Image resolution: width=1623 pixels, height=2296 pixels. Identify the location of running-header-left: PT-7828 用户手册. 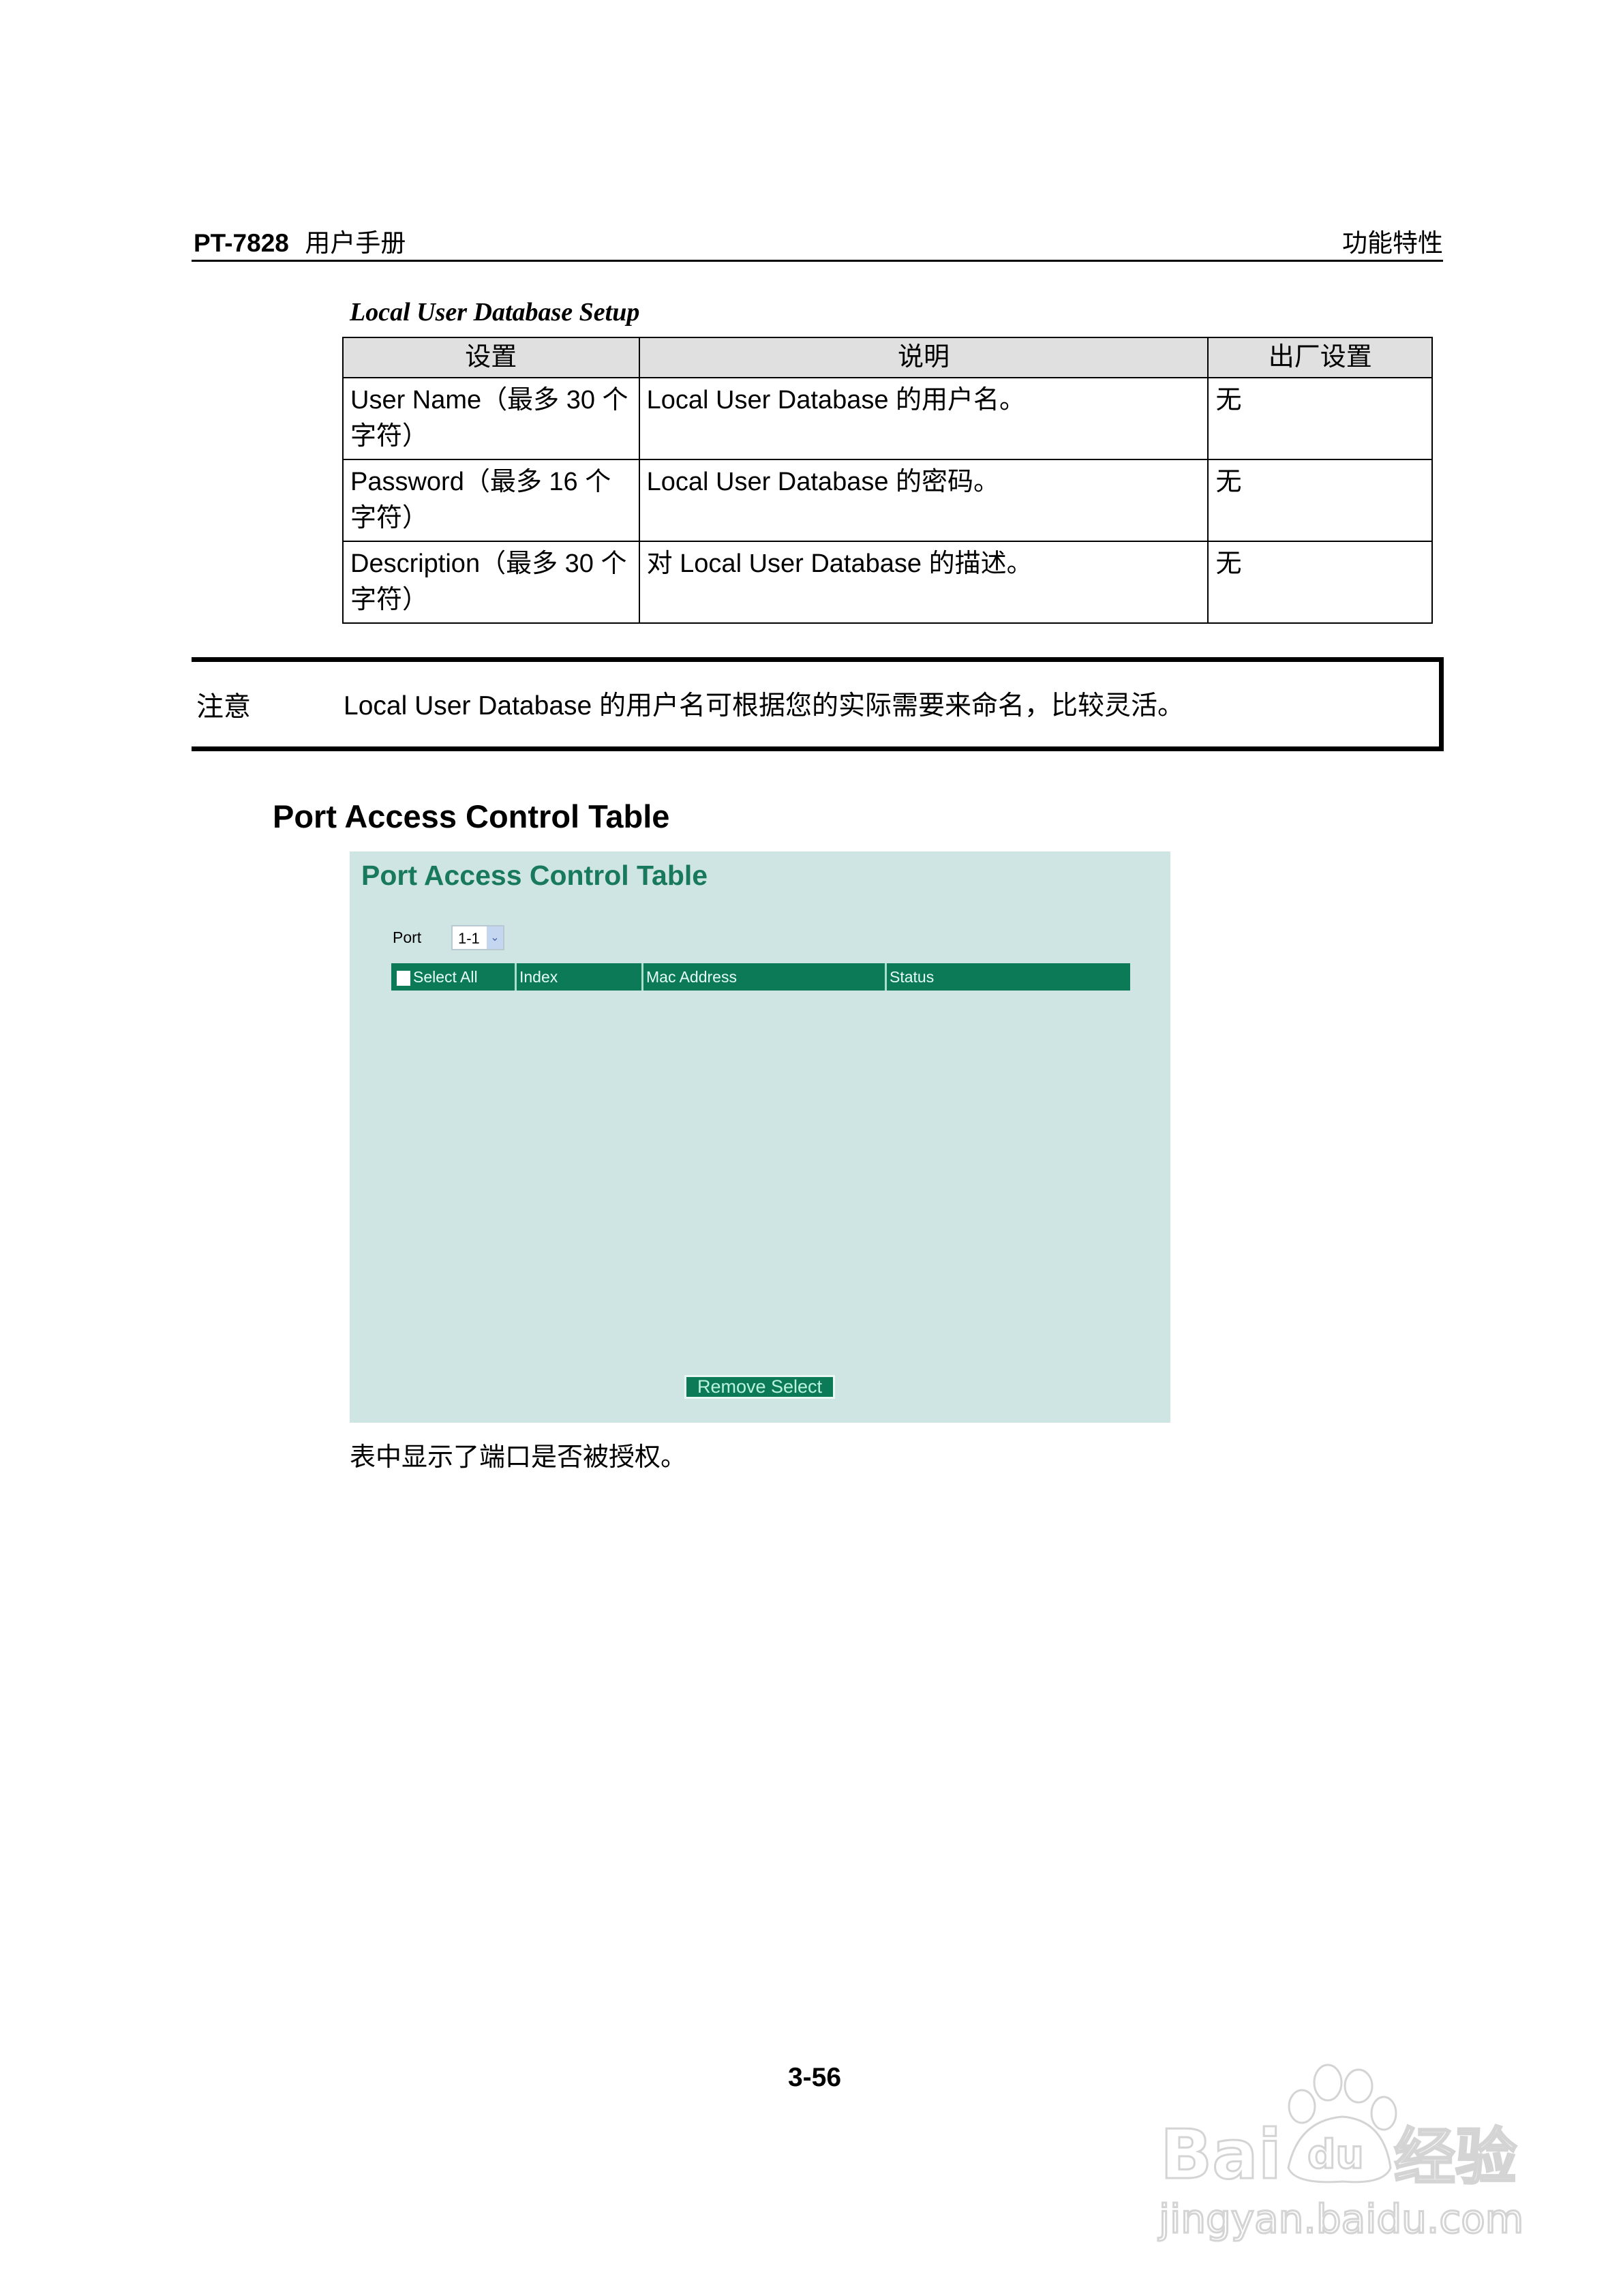
(300, 241).